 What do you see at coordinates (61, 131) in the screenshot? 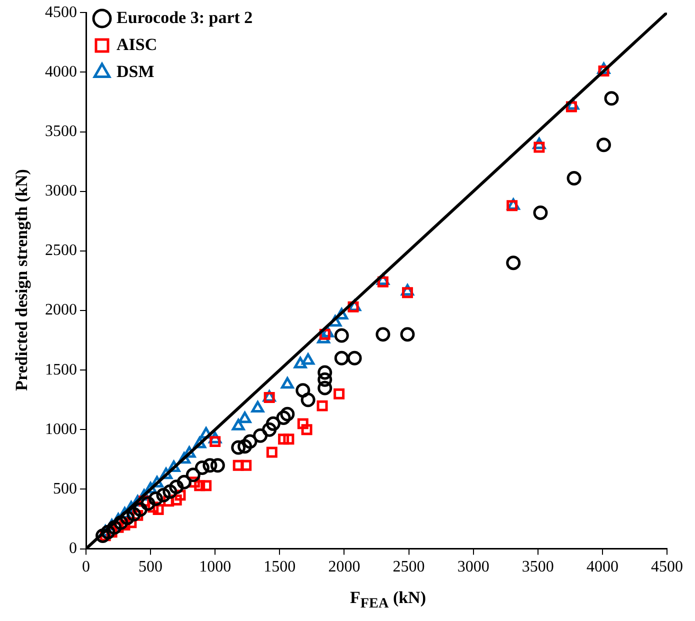
I see `y-tick-label: 3500` at bounding box center [61, 131].